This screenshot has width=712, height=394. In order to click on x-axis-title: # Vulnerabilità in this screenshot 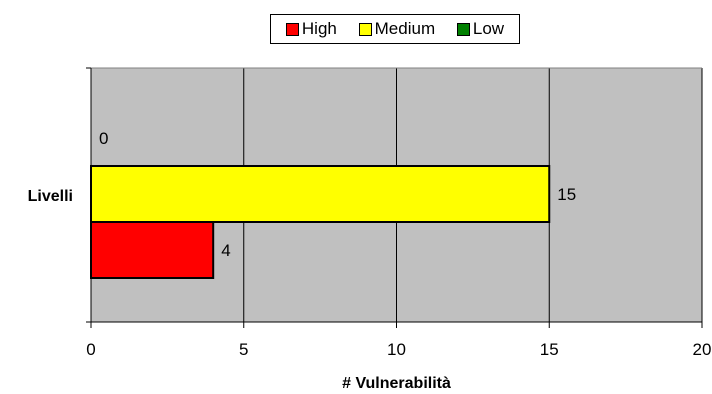, I will do `click(396, 383)`.